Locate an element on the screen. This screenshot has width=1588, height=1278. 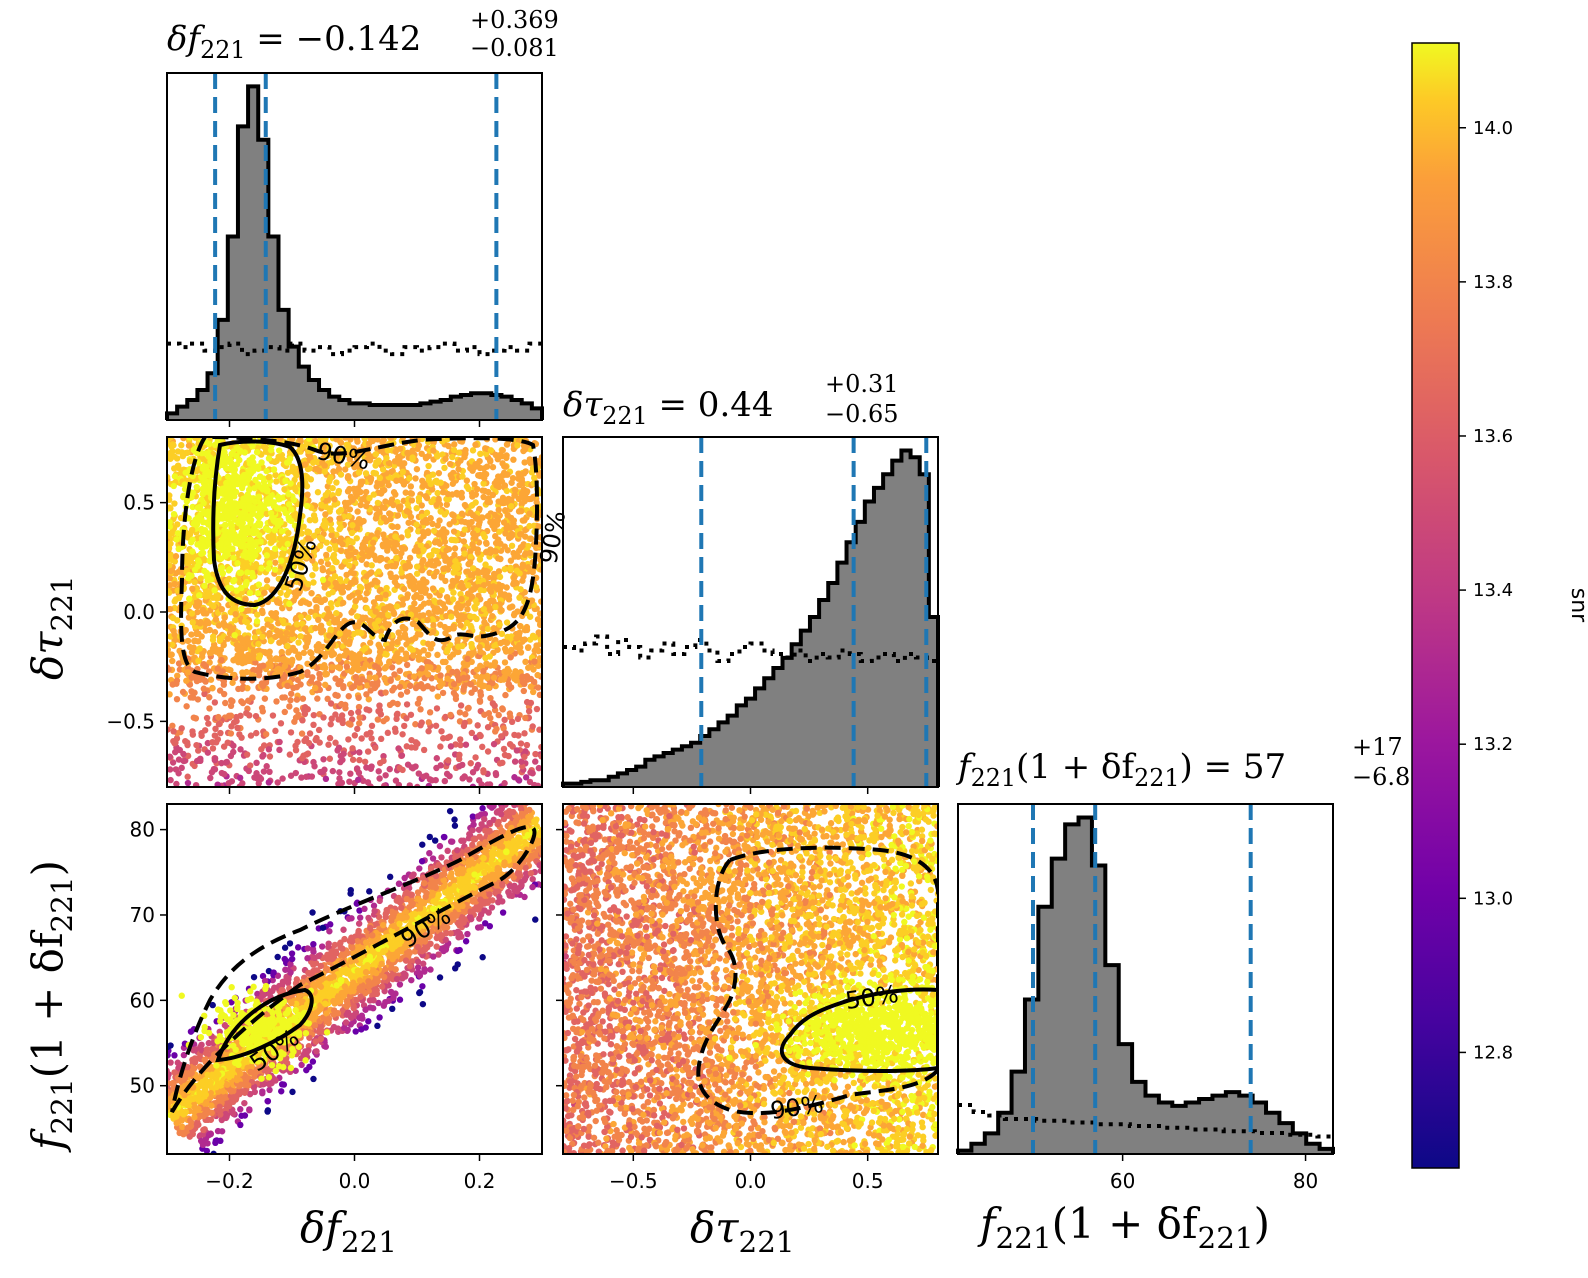
panel-title-dtau: δτ221 = 0.44 +0.31 −0.65 is located at coordinates (731, 400).